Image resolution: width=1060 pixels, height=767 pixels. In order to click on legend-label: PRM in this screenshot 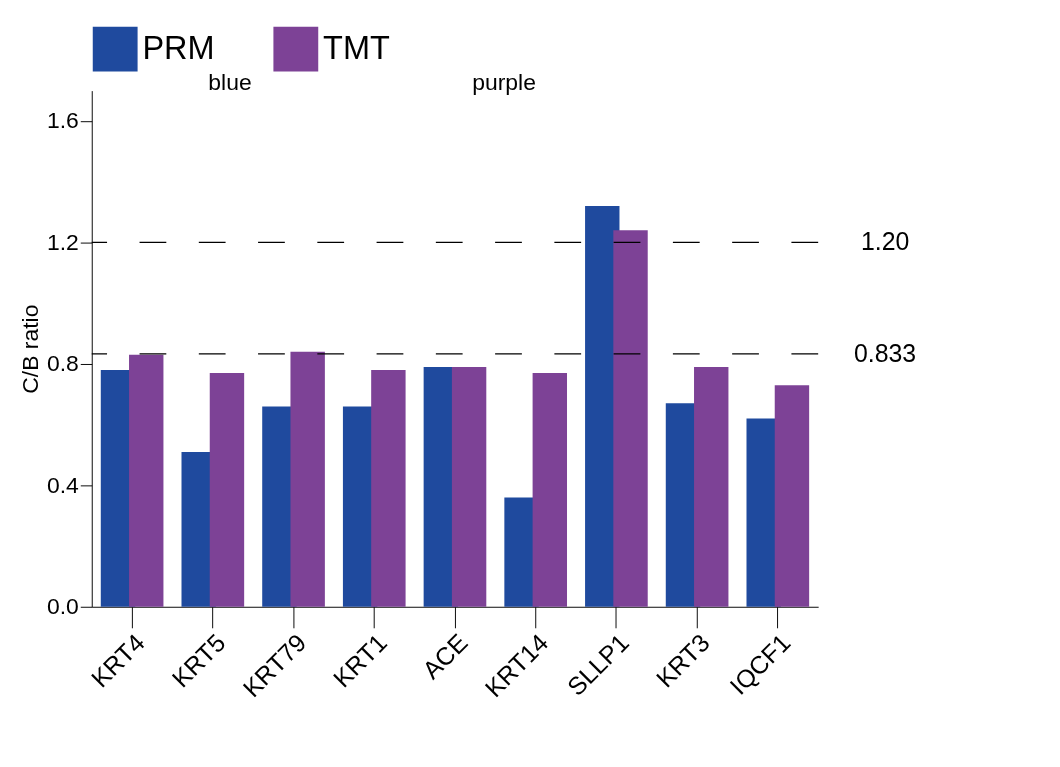, I will do `click(178, 47)`.